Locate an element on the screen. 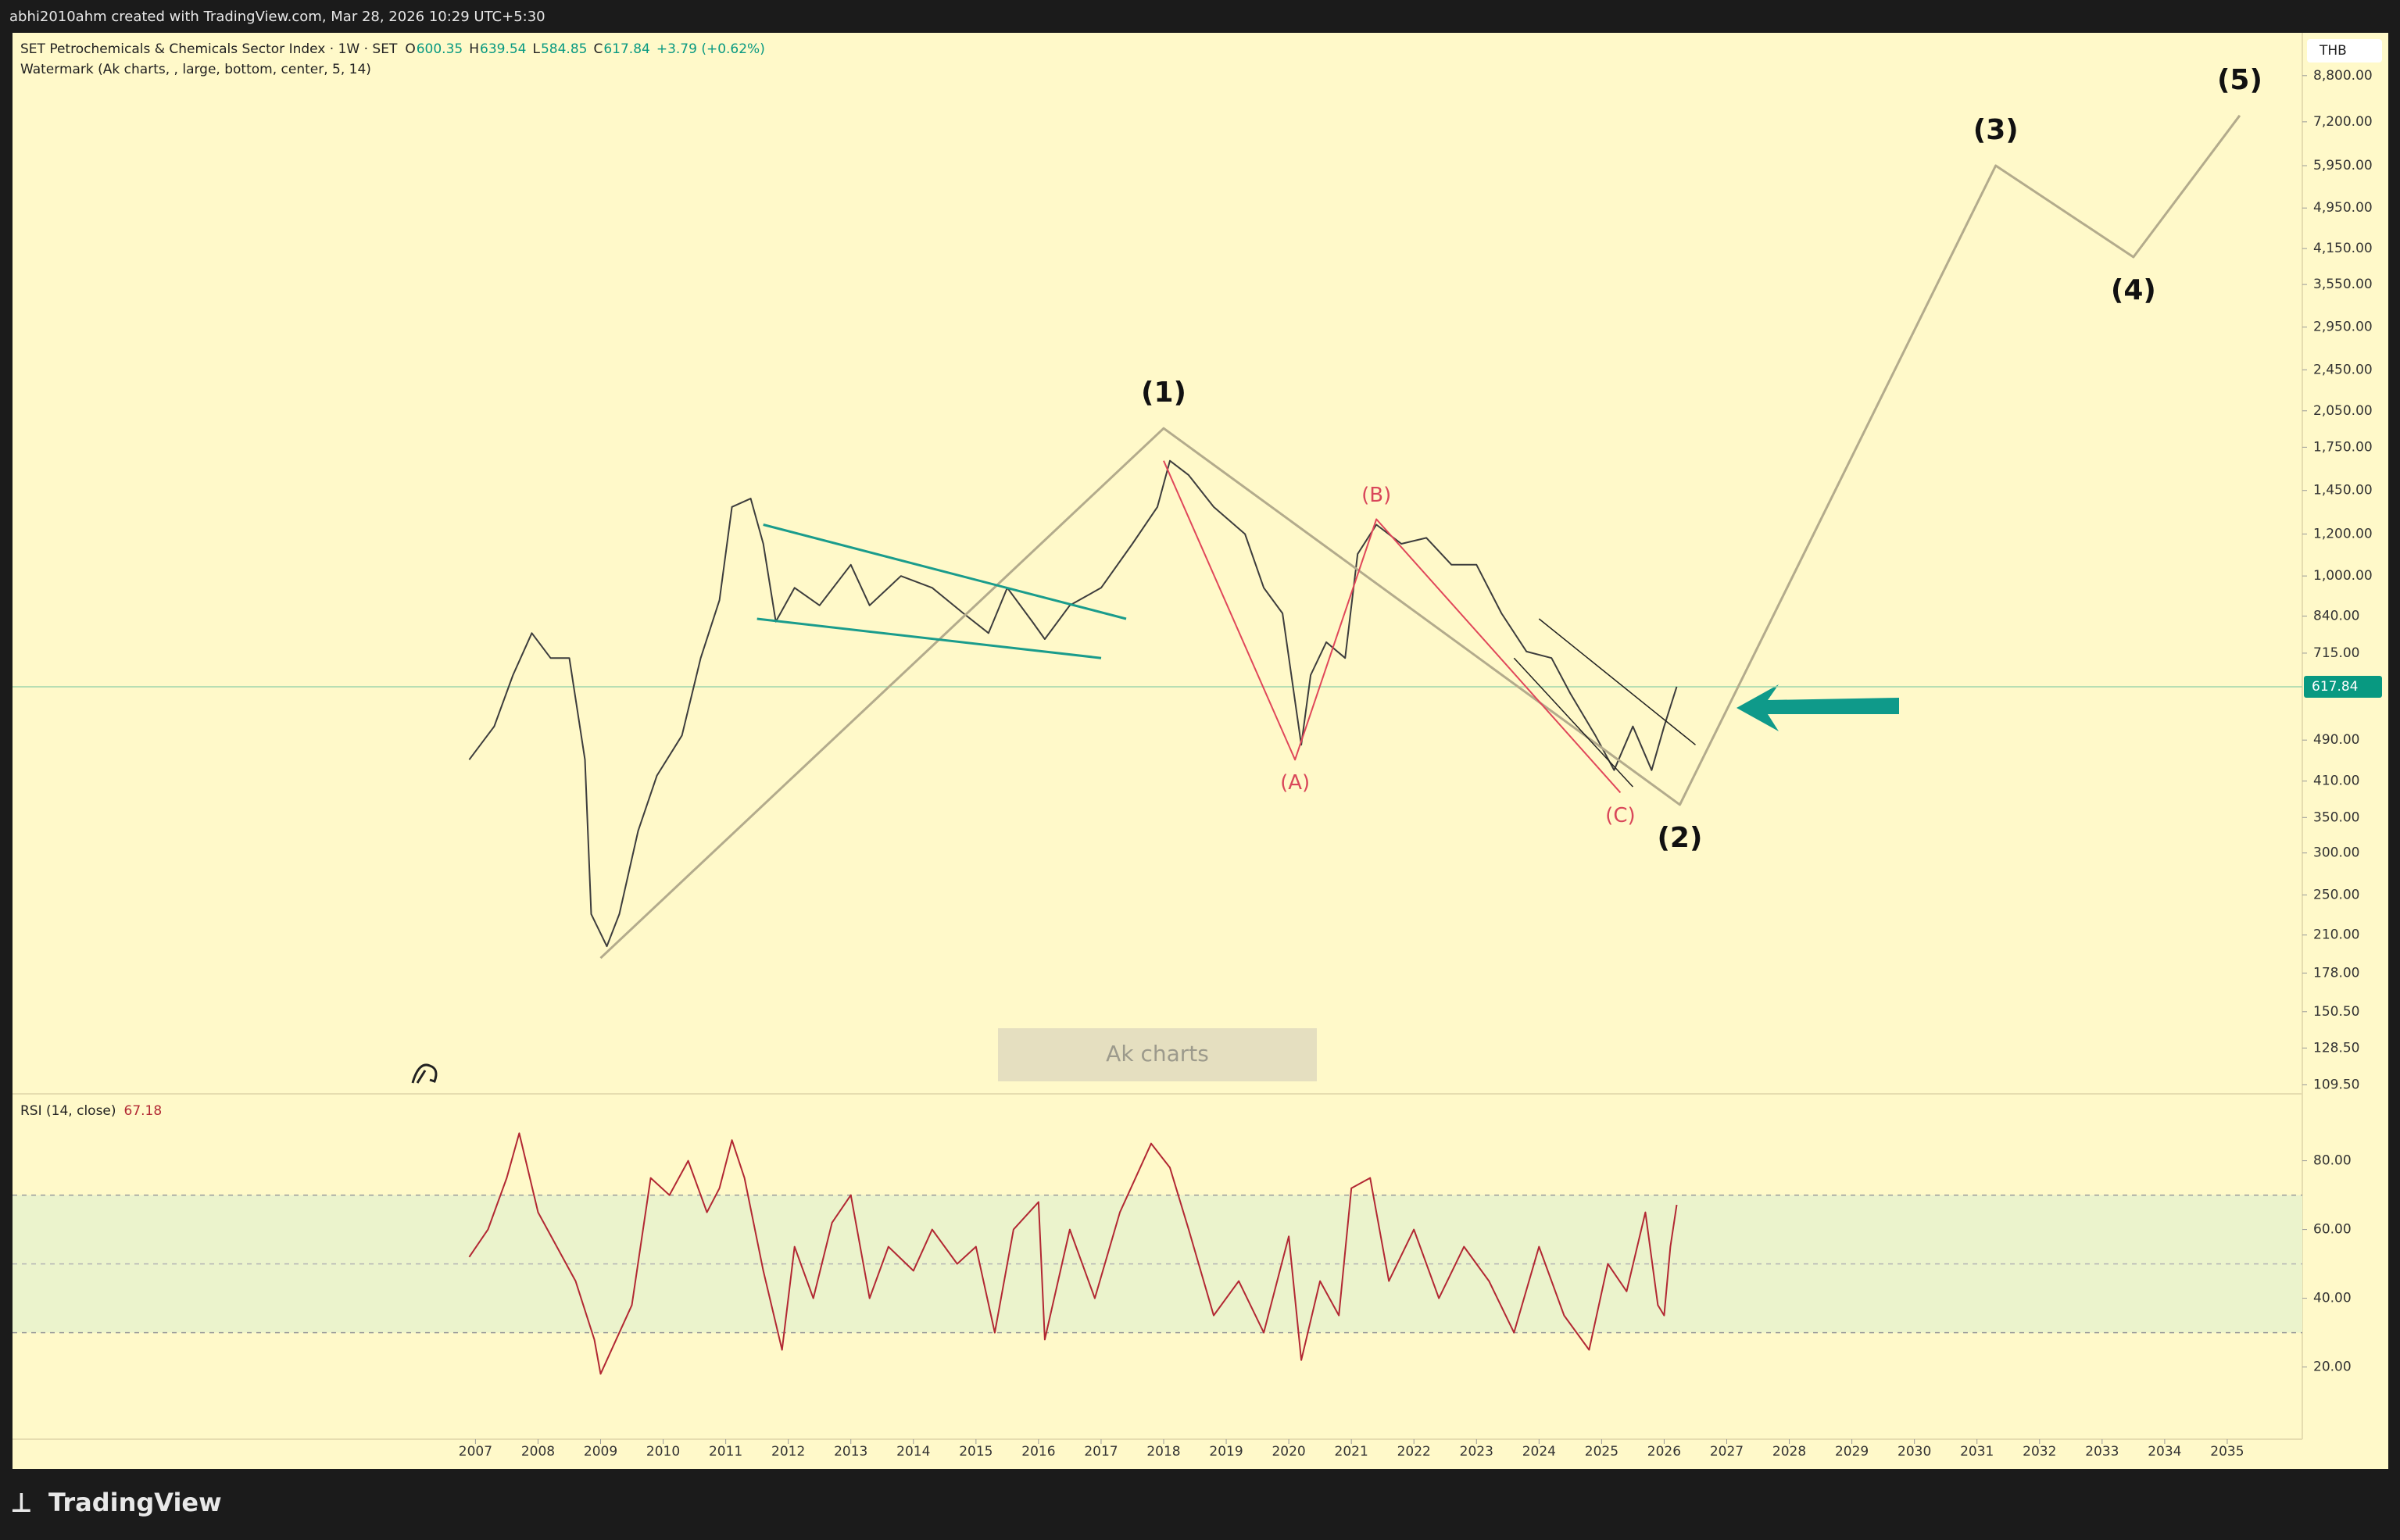 Image resolution: width=2400 pixels, height=1540 pixels. x-tick-label: 2016 is located at coordinates (1038, 1452).